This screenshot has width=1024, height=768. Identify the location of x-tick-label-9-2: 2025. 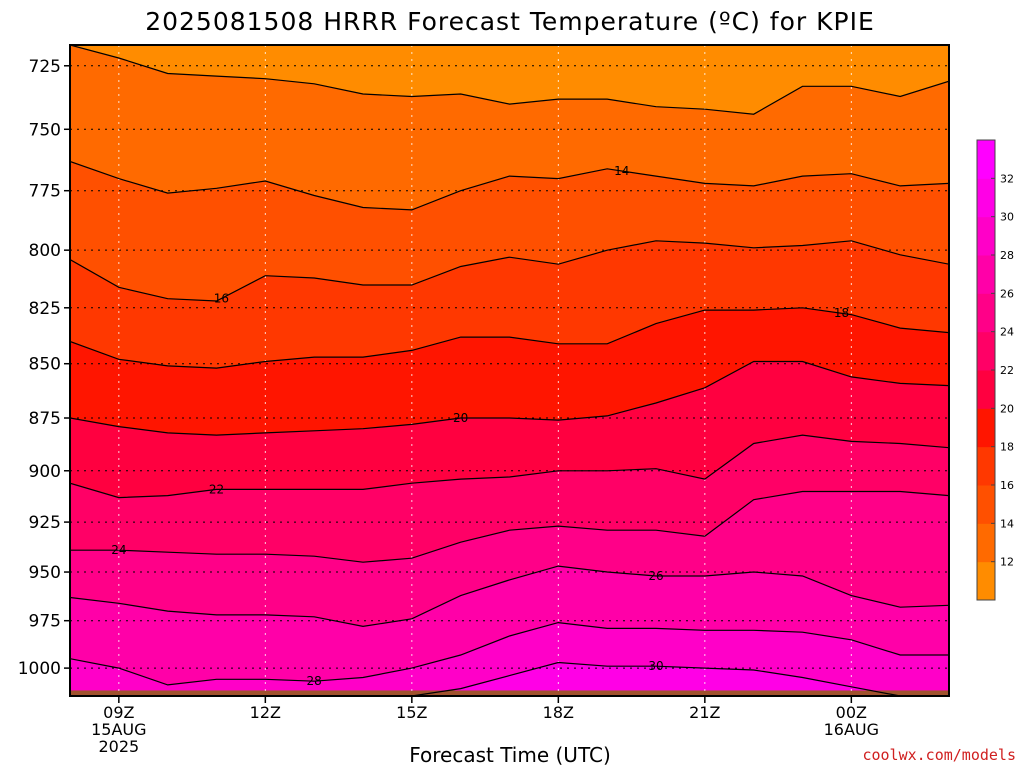
(118, 746).